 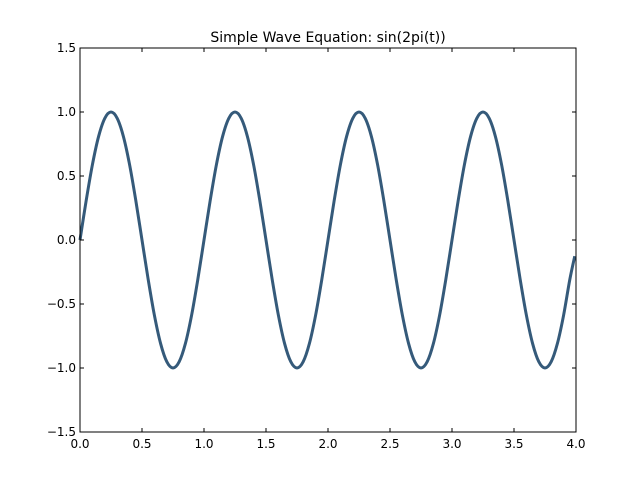 I want to click on x-tick-label: 2.0, so click(x=327, y=444).